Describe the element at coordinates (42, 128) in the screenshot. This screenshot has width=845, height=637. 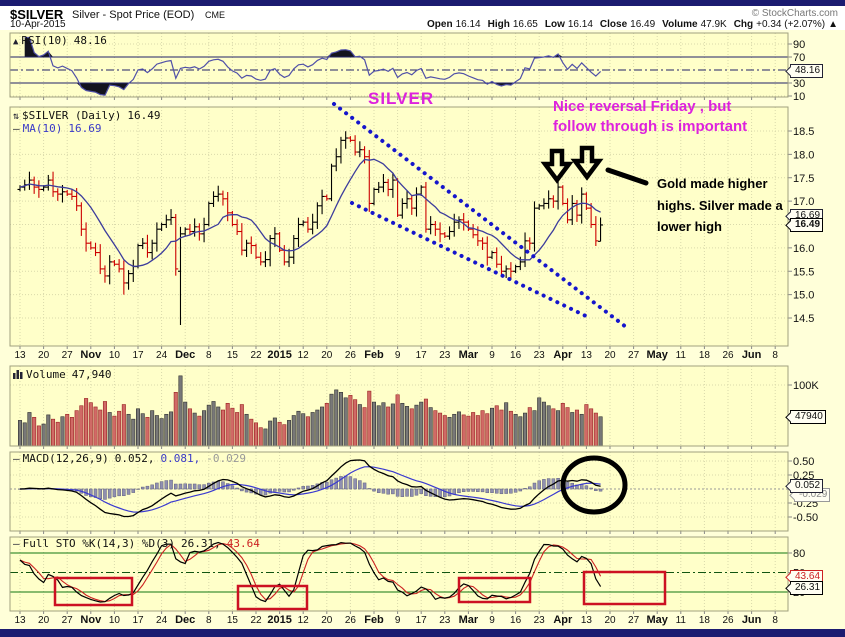
I see `ma-label: MA(10)` at that location.